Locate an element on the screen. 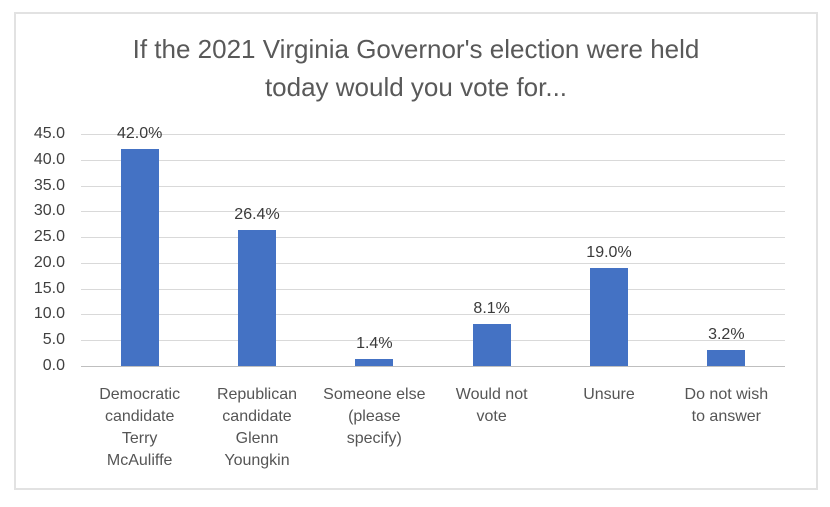  x-category-label: Democratic candidate Terry McAuliffe is located at coordinates (140, 427).